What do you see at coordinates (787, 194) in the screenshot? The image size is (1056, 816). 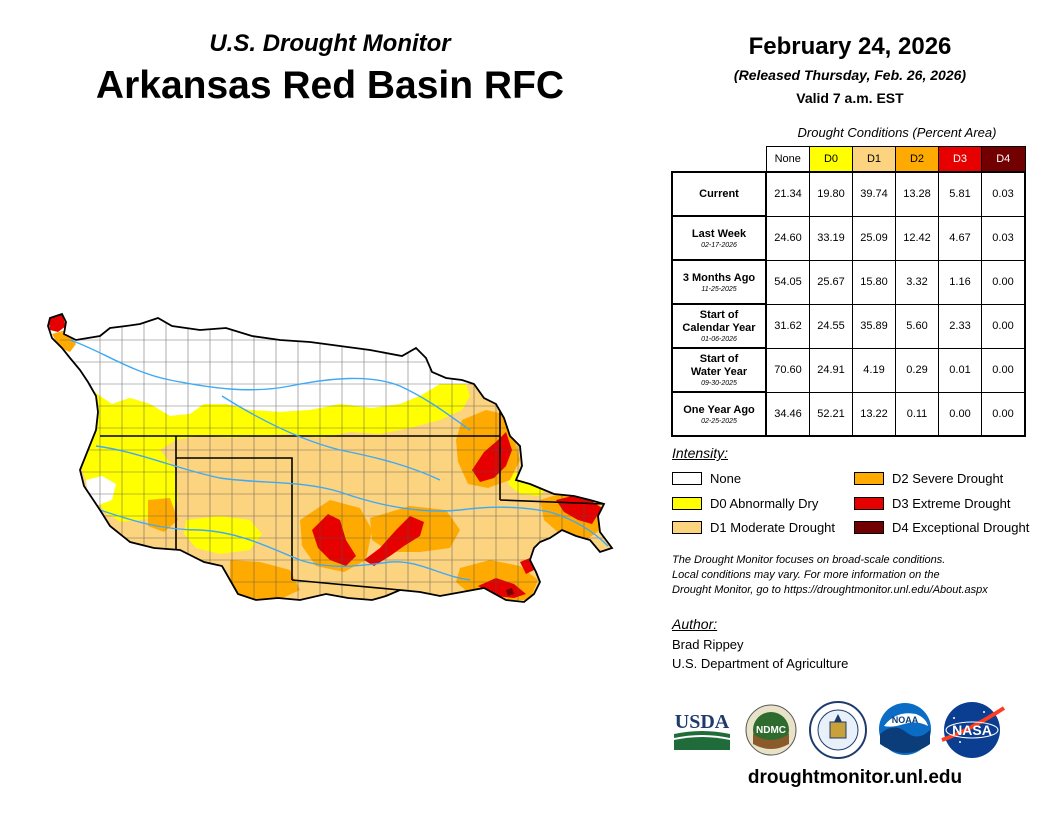 I see `table-cell: 21.34` at bounding box center [787, 194].